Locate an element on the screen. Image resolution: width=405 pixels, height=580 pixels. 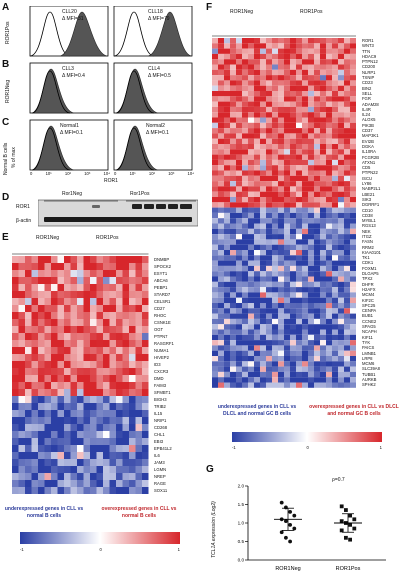
hist-a-right-mfi: Δ MFI=79 is located at coordinates (159, 19).